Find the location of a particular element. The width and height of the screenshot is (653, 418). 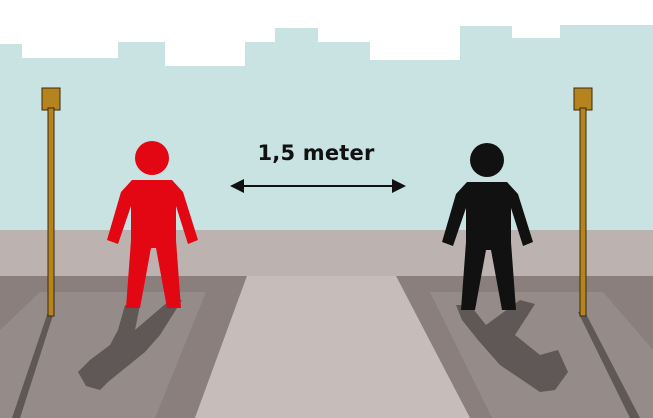

left-figure-shadow is located at coordinates (130, 345).